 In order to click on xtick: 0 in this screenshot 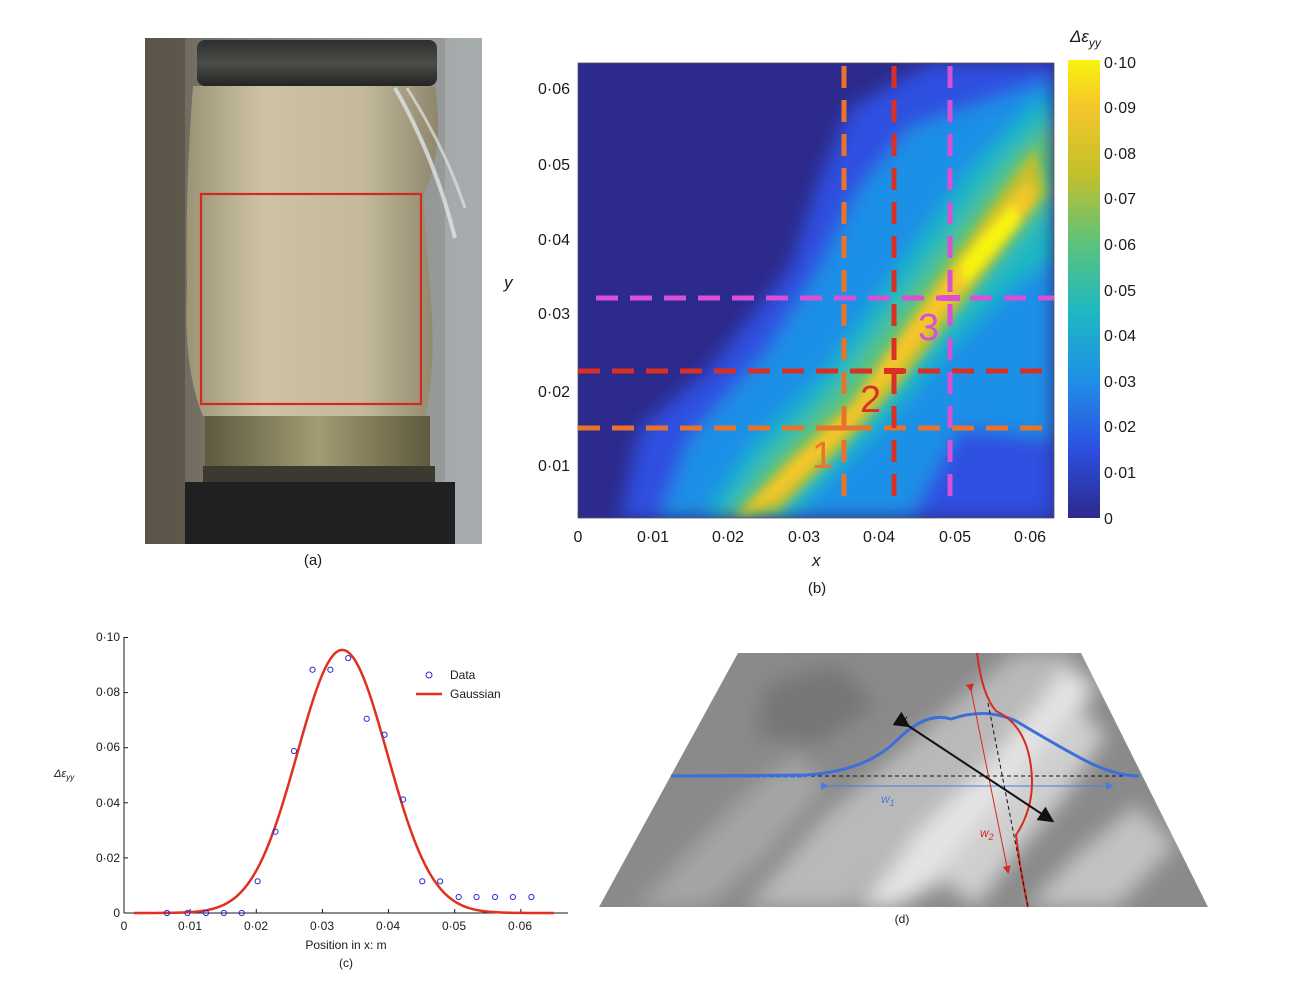, I will do `click(578, 537)`.